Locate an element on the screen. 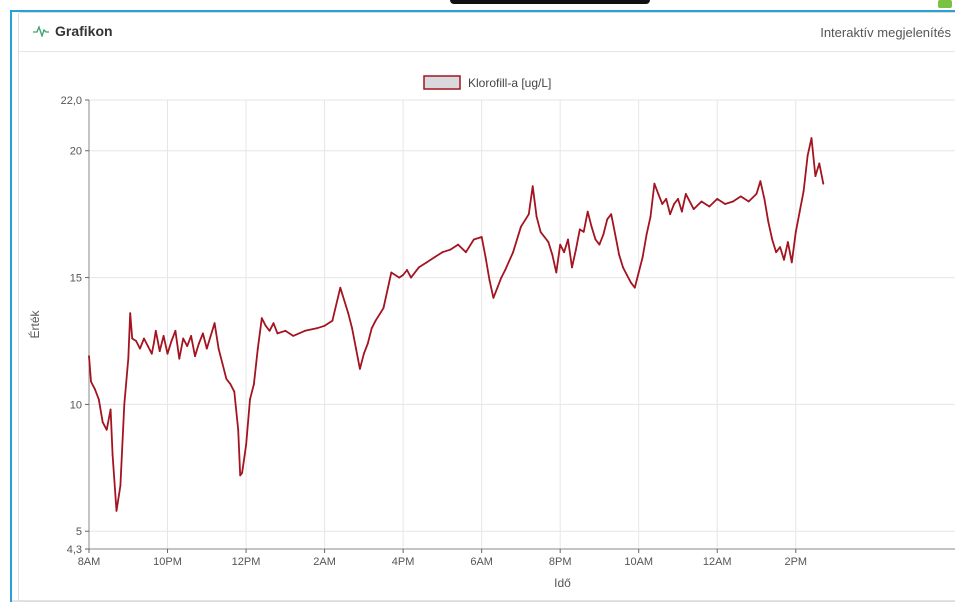  legend-swatch is located at coordinates (442, 82).